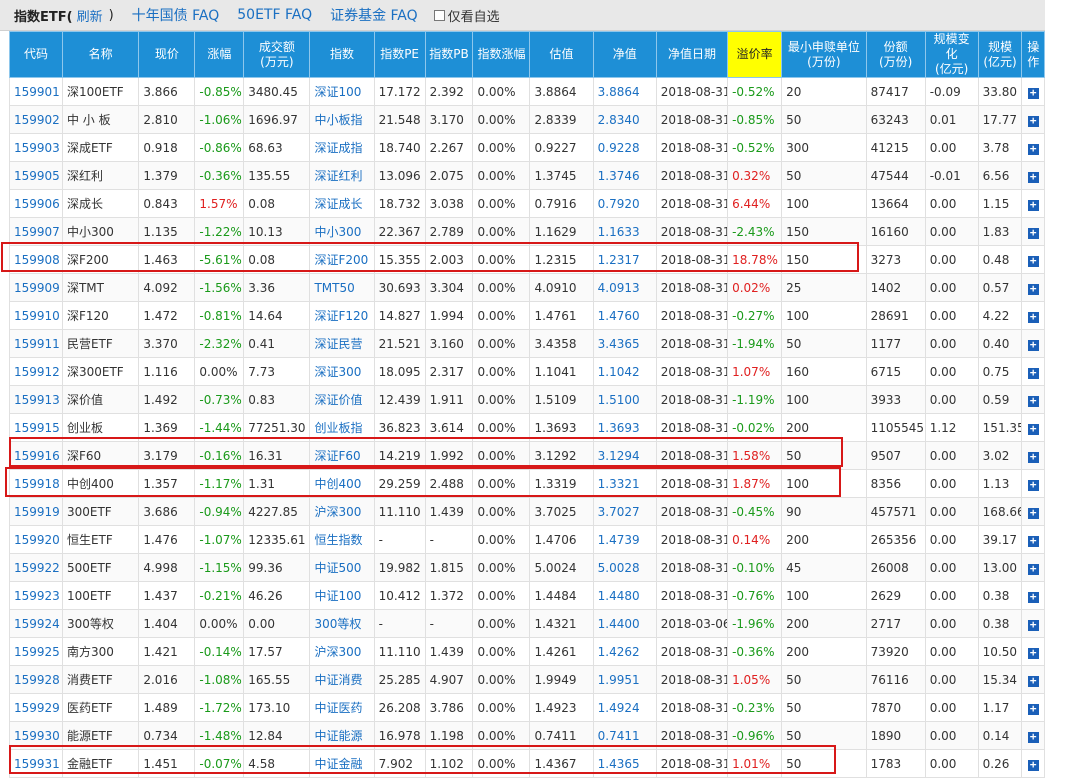 Image resolution: width=1068 pixels, height=778 pixels. What do you see at coordinates (342, 231) in the screenshot?
I see `cell-index: 中小300` at bounding box center [342, 231].